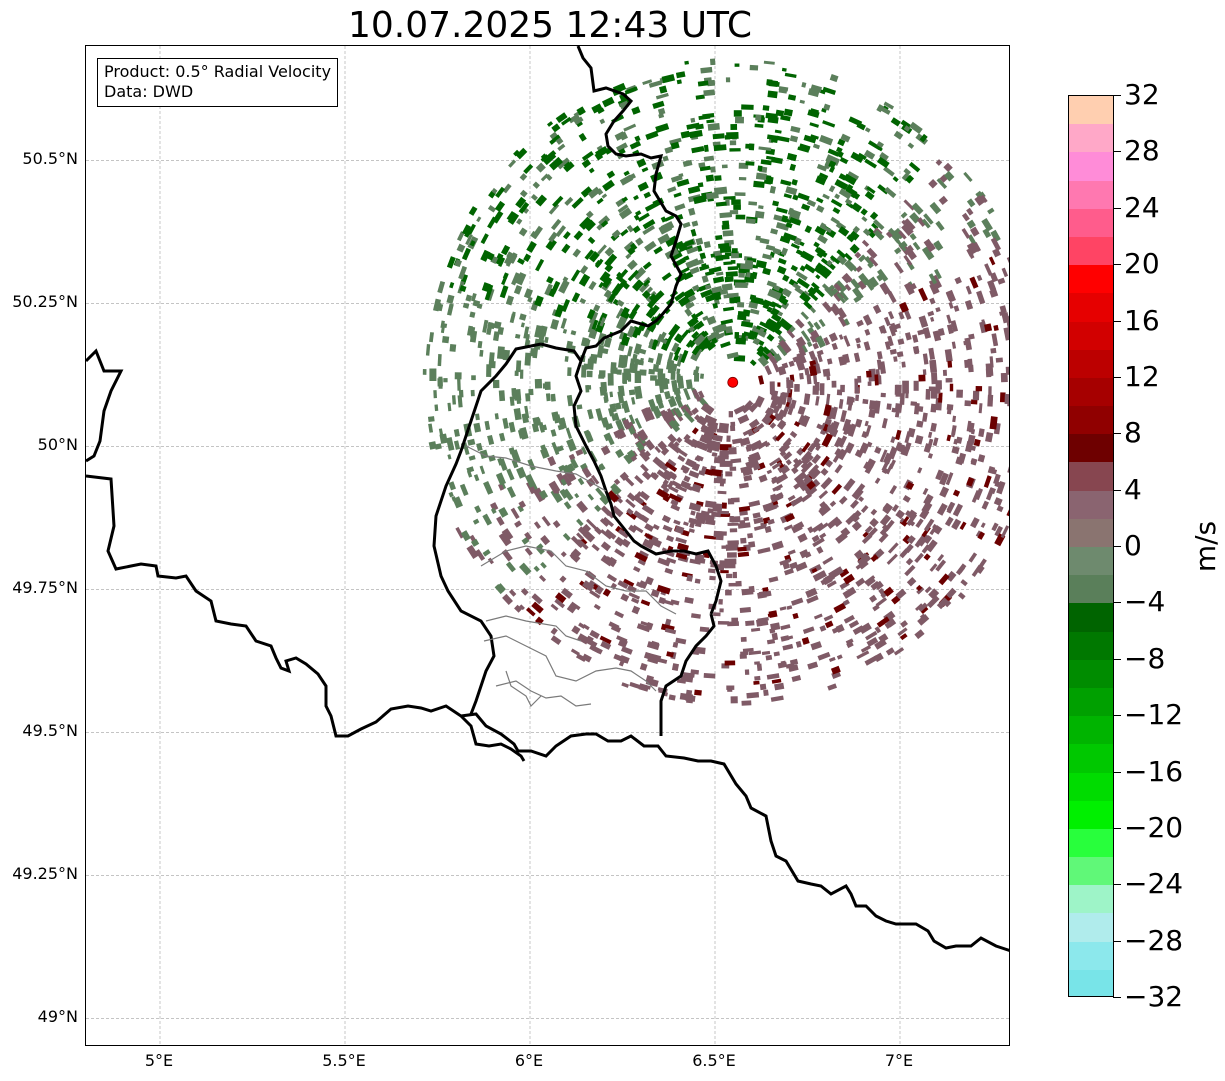 The width and height of the screenshot is (1225, 1081). I want to click on colorbar-tick, so click(1117, 716).